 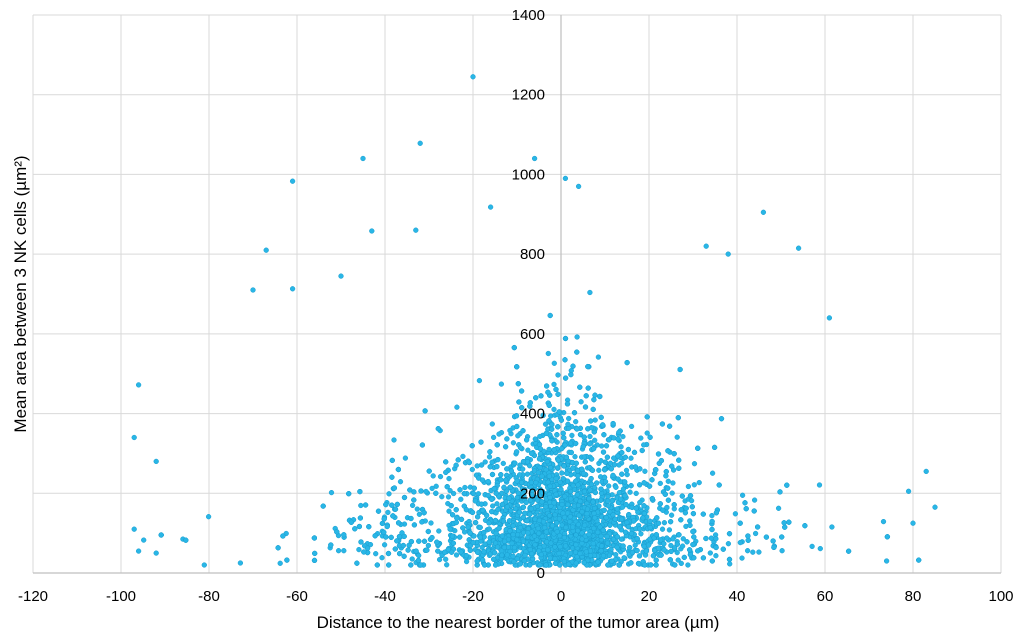 What do you see at coordinates (528, 95) in the screenshot?
I see `y-tick-label: 1200` at bounding box center [528, 95].